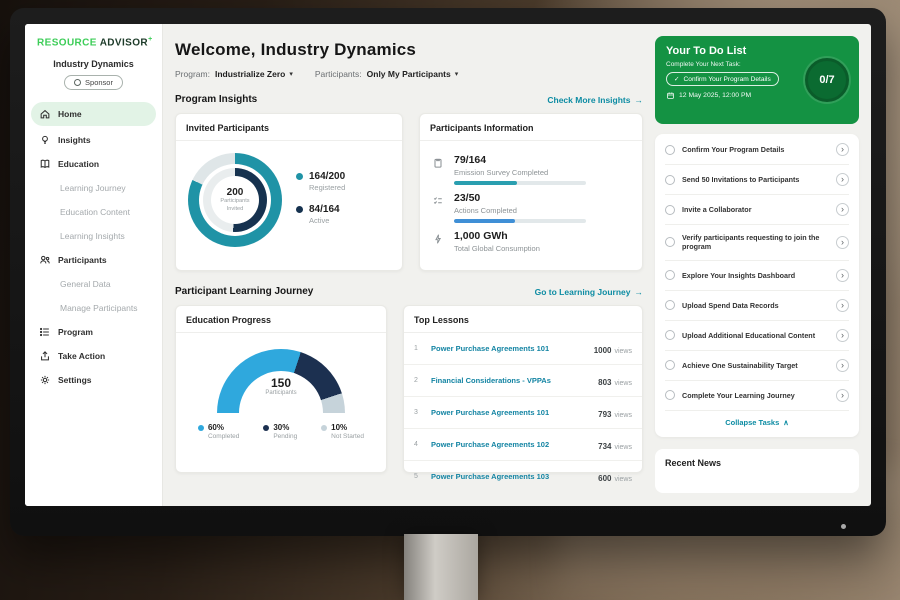  I want to click on sidebar-item-label: Education, so click(79, 164).